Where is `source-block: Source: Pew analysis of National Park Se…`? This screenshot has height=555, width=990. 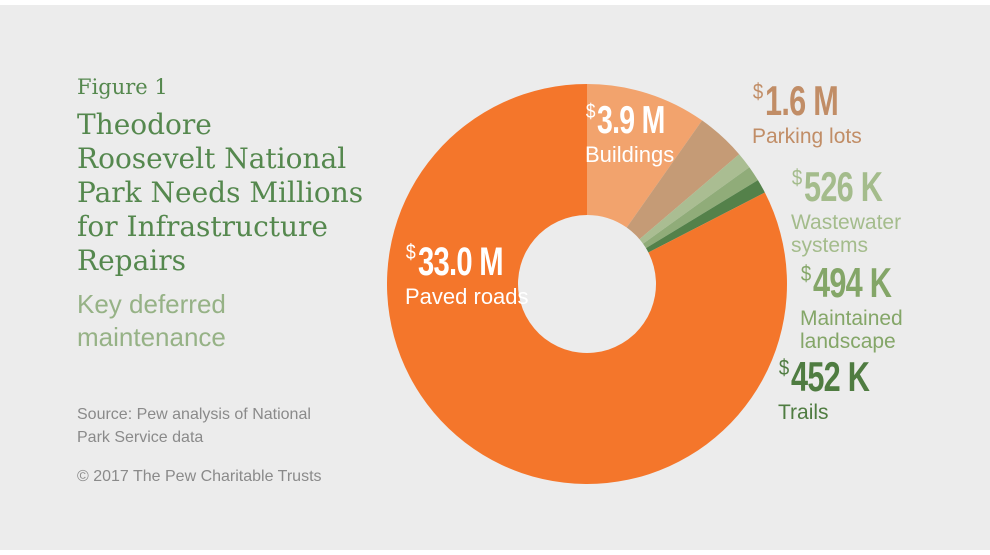
source-block: Source: Pew analysis of National Park Se… is located at coordinates (227, 445).